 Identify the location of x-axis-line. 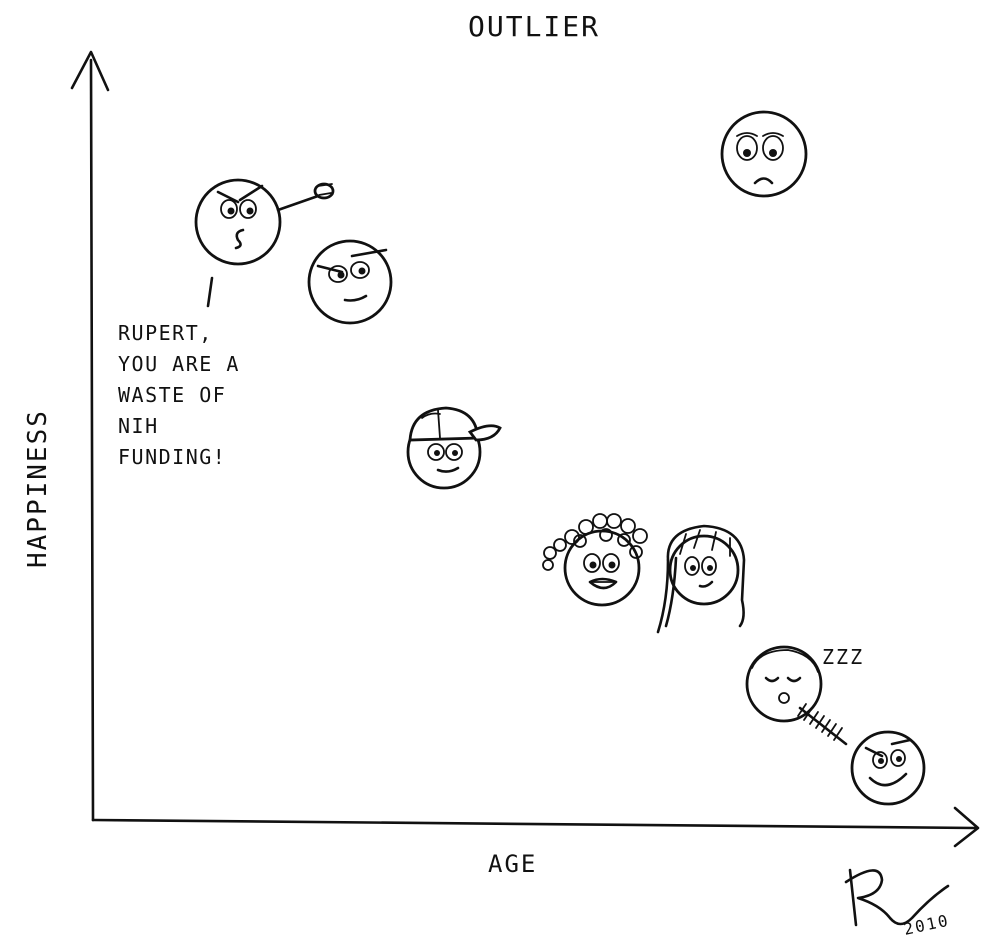
(535, 827).